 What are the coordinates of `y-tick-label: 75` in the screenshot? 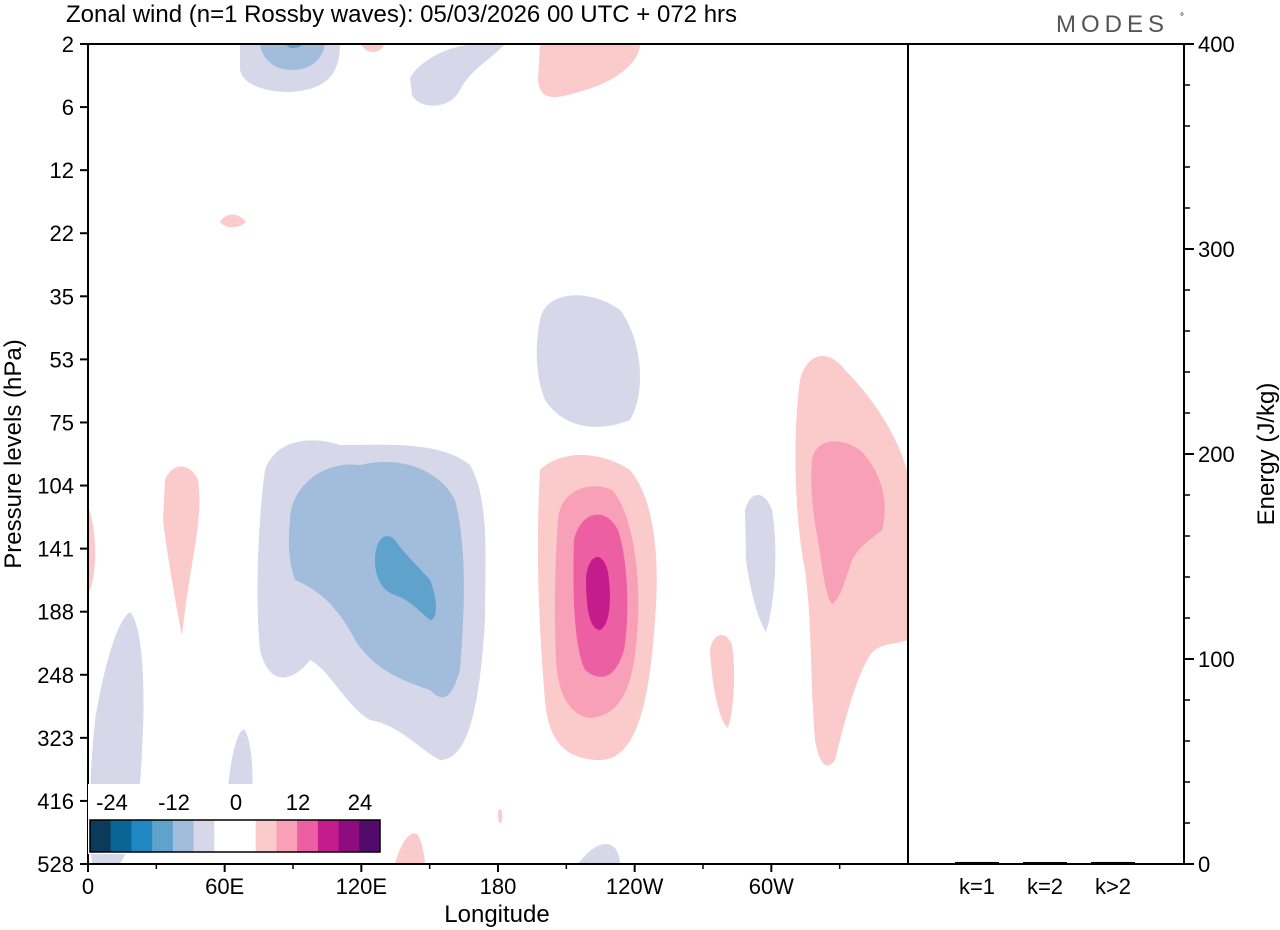 It's located at (62, 422).